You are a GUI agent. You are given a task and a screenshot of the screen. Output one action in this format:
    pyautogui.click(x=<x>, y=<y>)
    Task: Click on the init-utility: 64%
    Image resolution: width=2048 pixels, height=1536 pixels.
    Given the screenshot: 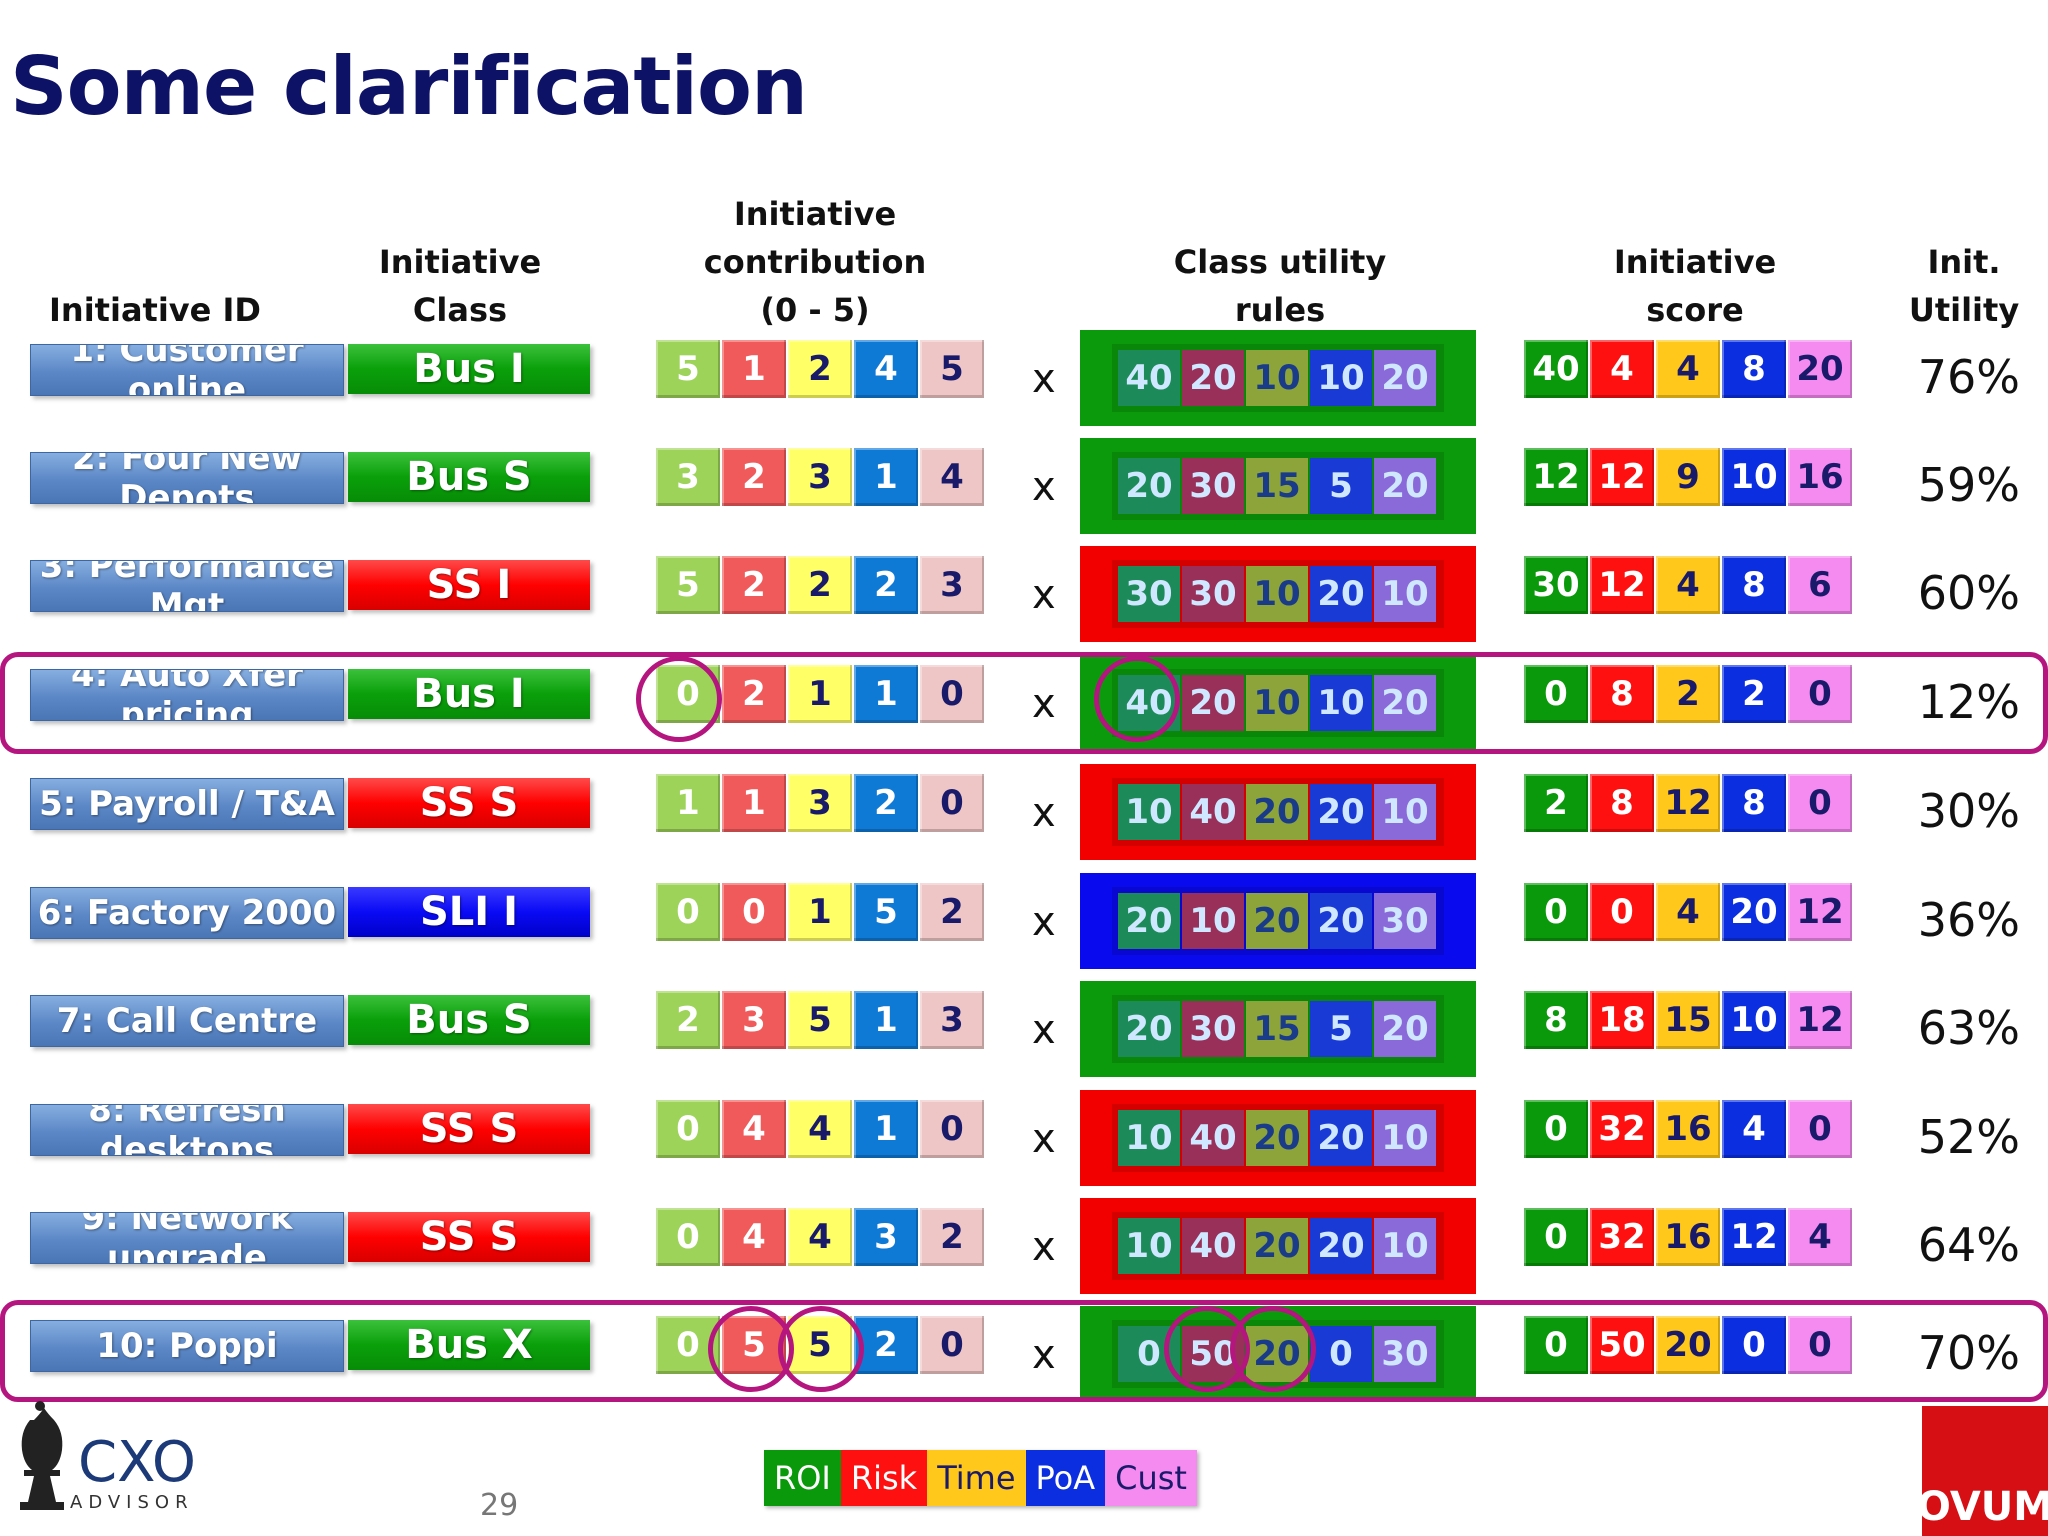 What is the action you would take?
    pyautogui.click(x=1968, y=1245)
    